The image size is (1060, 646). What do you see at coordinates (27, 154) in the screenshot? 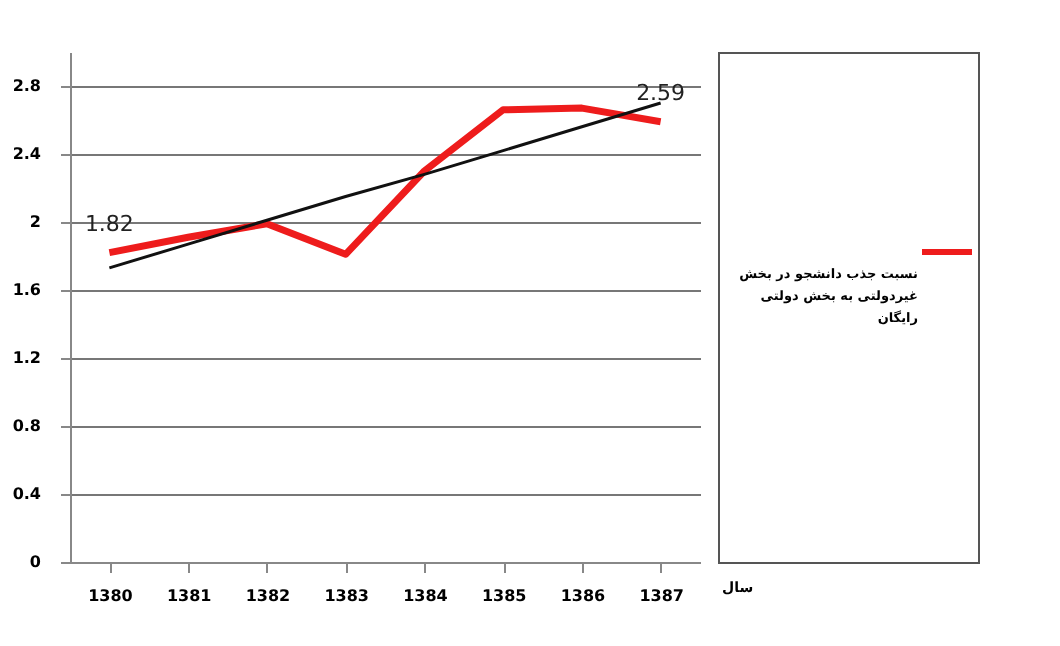
I see `y-tick-label: 2.4` at bounding box center [27, 154].